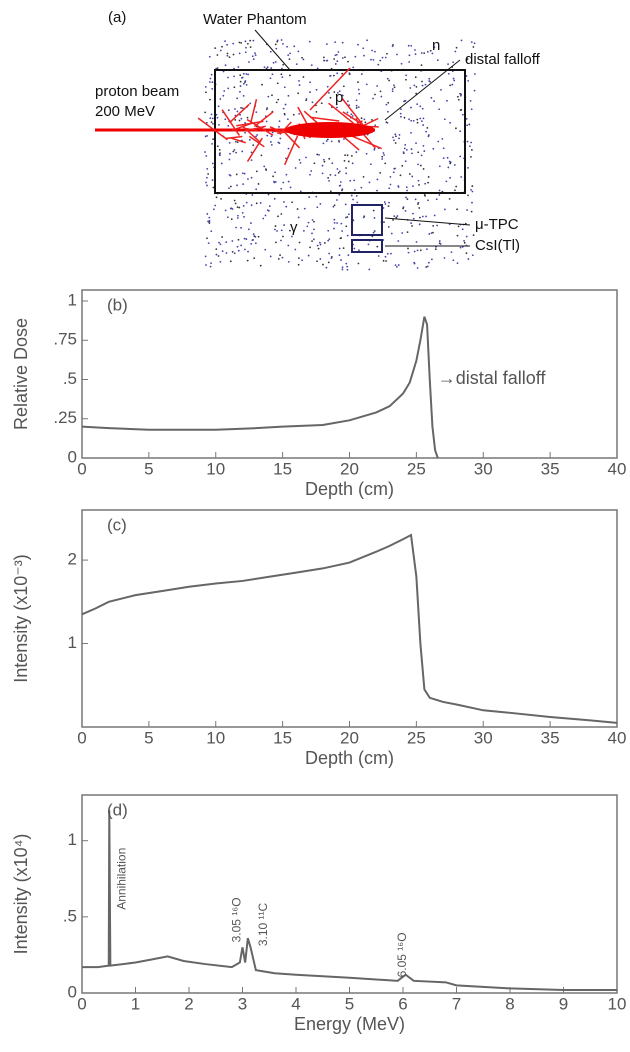 This screenshot has width=630, height=1052. I want to click on x-tick-label: 5, so click(148, 737).